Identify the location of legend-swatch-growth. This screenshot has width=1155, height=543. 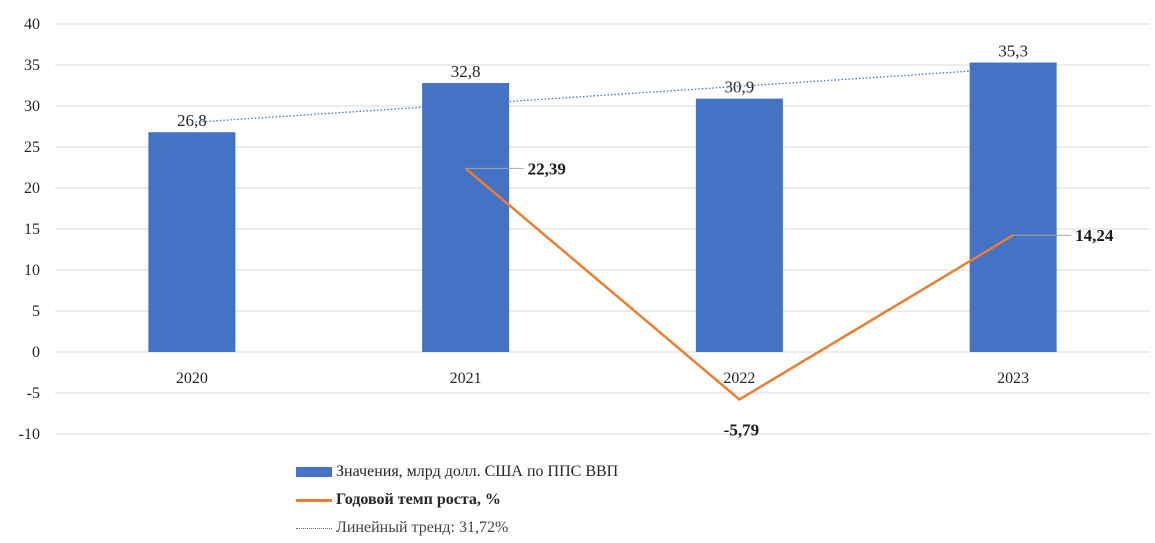
(314, 500).